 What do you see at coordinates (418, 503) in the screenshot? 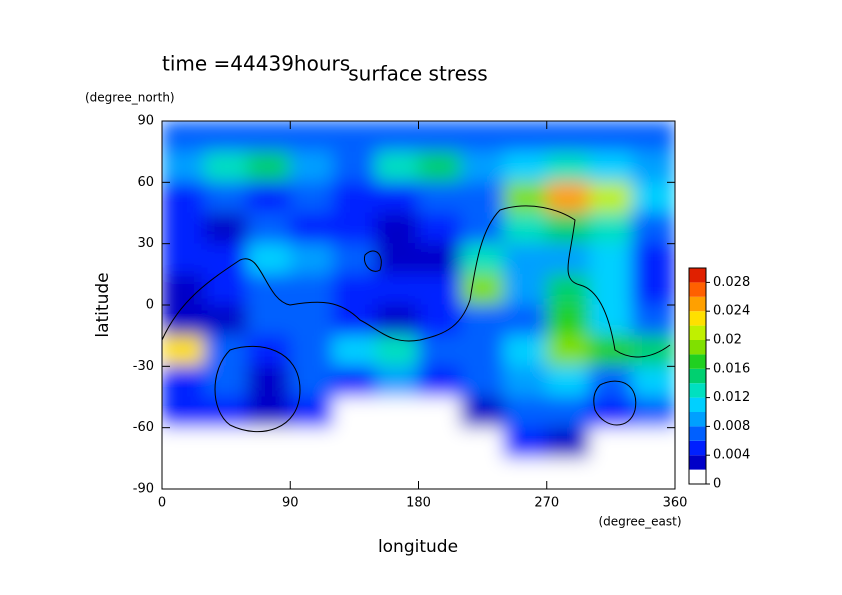
I see `x-tick-label: 180` at bounding box center [418, 503].